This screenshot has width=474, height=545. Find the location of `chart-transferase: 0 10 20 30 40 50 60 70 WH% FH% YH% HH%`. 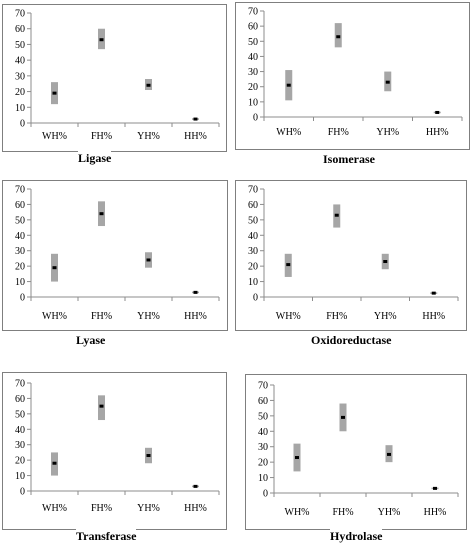

chart-transferase: 0 10 20 30 40 50 60 70 WH% FH% YH% HH% is located at coordinates (117, 446).